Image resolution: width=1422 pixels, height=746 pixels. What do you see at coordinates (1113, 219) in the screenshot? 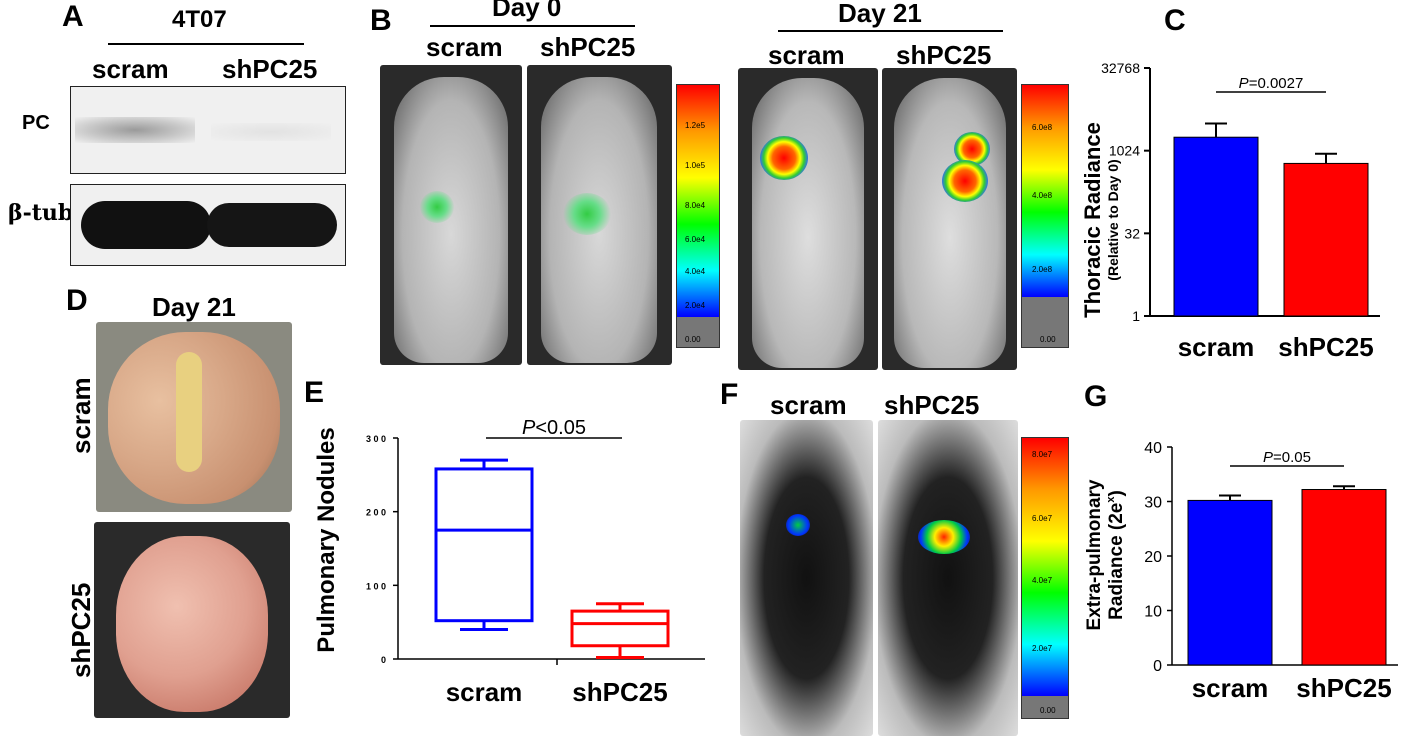
I see `chart-c-ylabel-sub: (Relative to Day 0)` at bounding box center [1113, 219].